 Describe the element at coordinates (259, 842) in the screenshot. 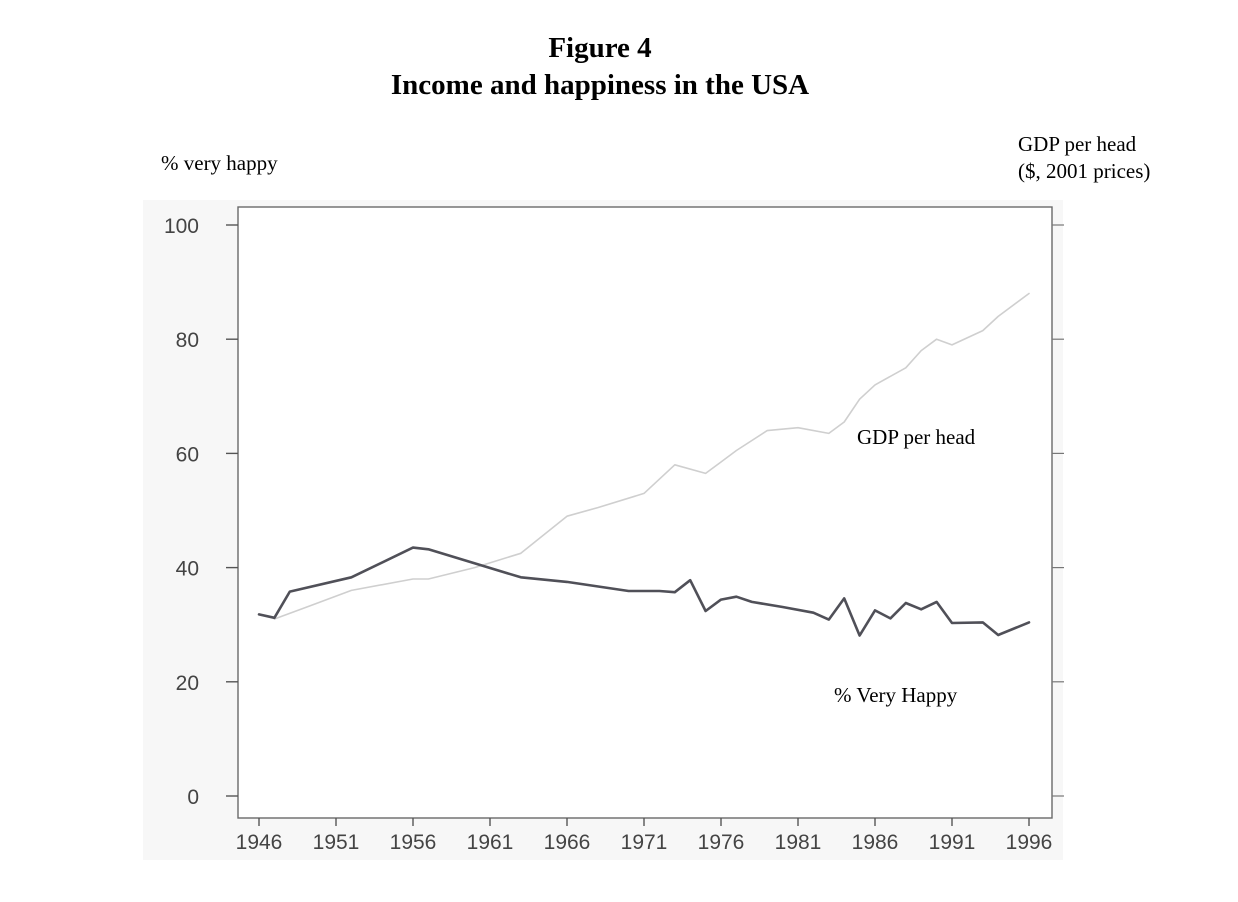

I see `x-tick-label-1946: 1946` at that location.